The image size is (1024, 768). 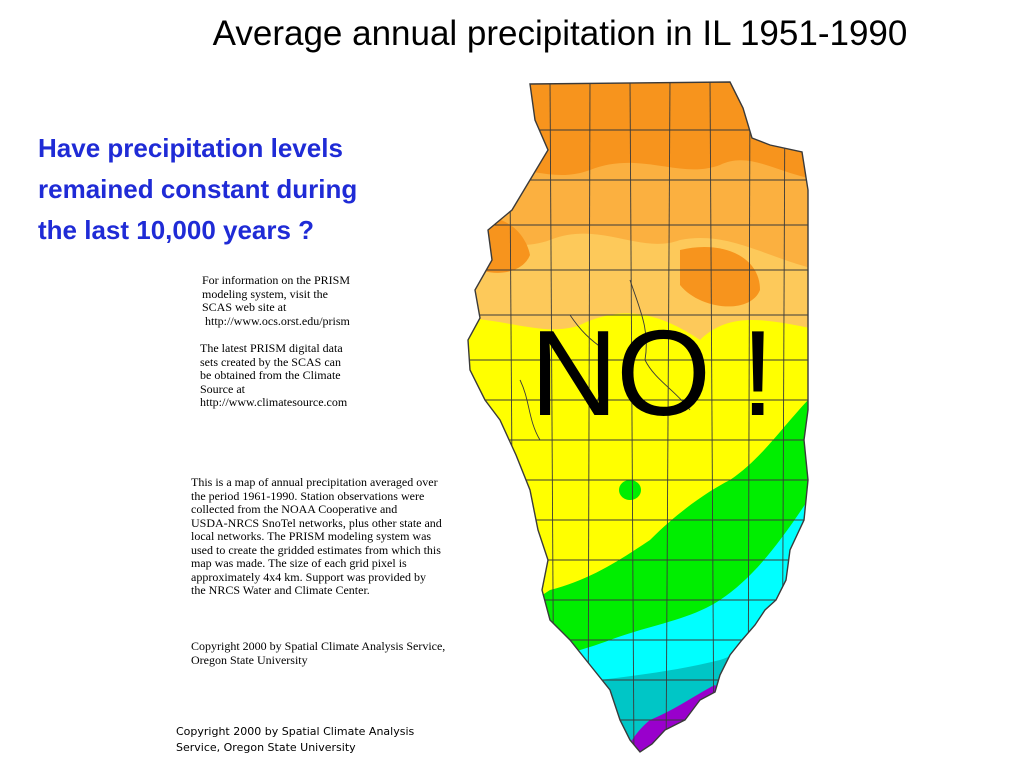 I want to click on zone-green-spot, so click(x=630, y=490).